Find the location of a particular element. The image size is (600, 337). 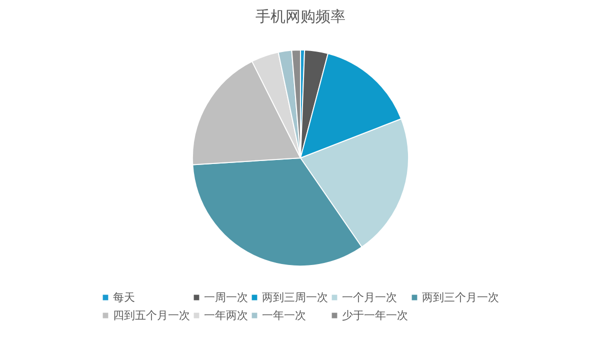

chart-title: 手机网购频率 is located at coordinates (301, 17).